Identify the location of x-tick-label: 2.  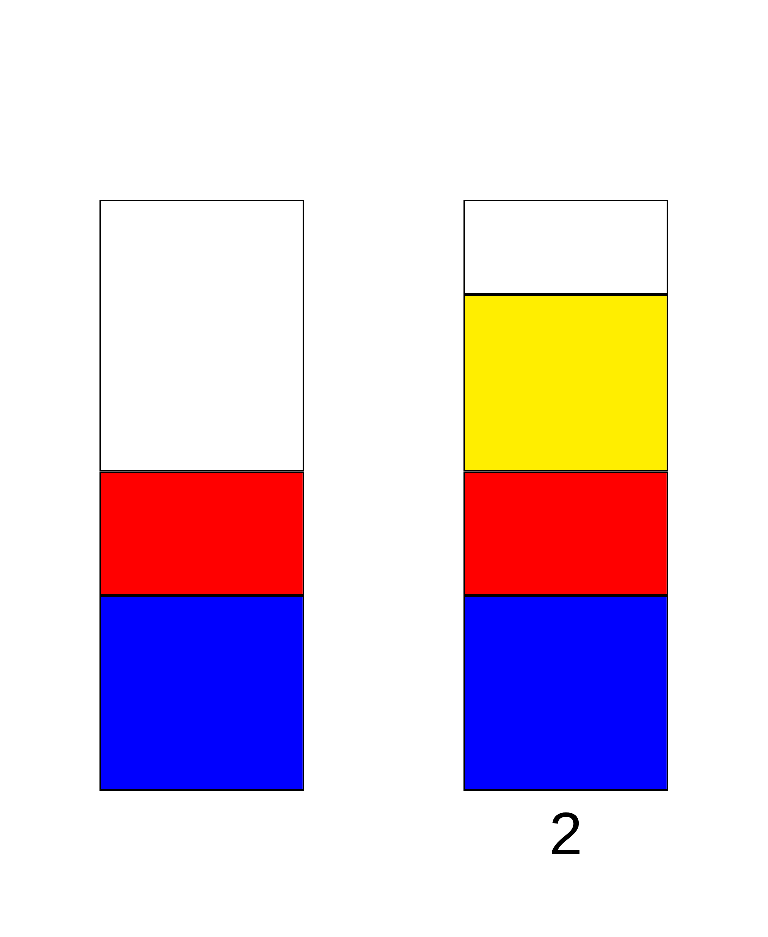
(566, 834).